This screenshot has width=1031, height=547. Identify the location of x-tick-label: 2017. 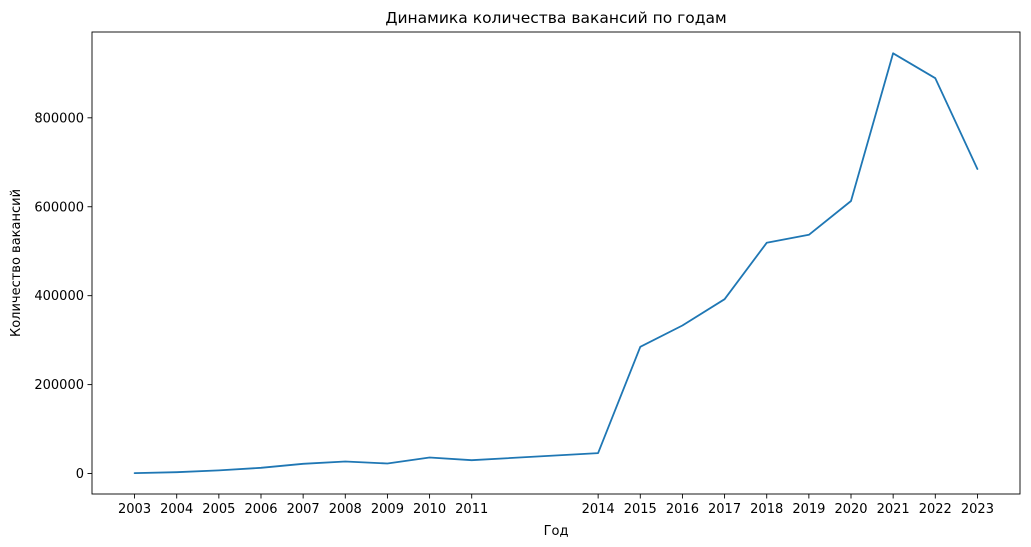
(724, 509).